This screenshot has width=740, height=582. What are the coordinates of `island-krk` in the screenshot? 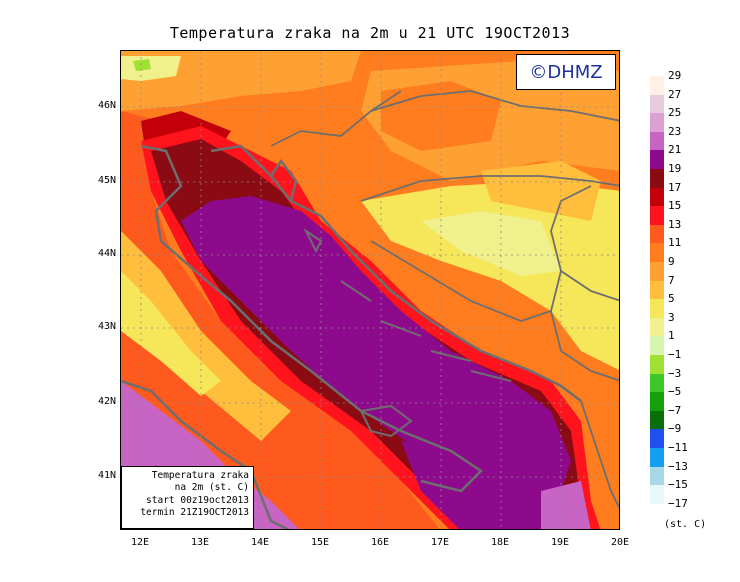 It's located at (313, 241).